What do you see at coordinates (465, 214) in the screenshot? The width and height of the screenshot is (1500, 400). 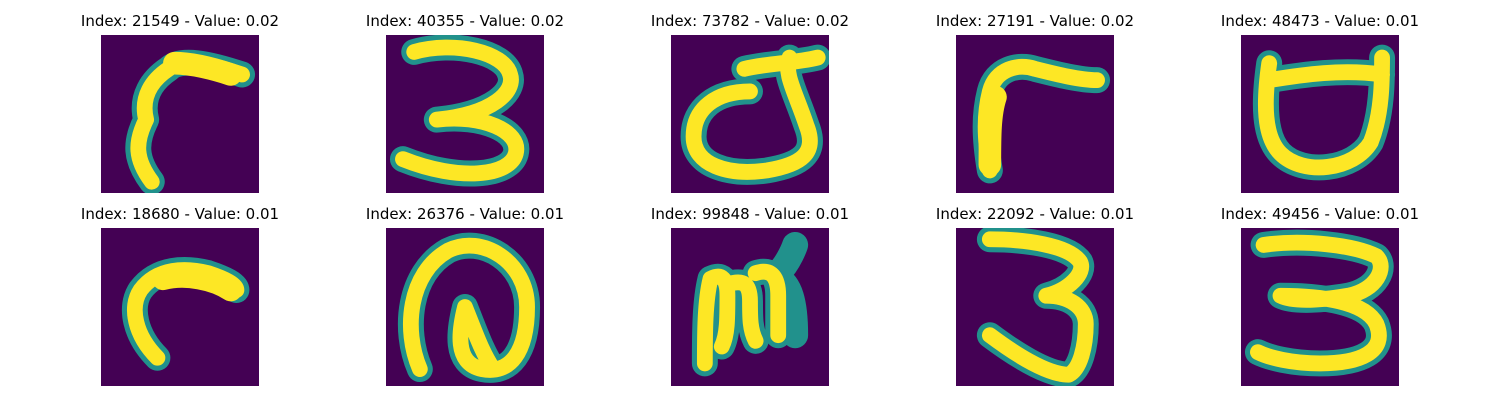 I see `panel-title: Index: 26376 - Value: 0.01` at bounding box center [465, 214].